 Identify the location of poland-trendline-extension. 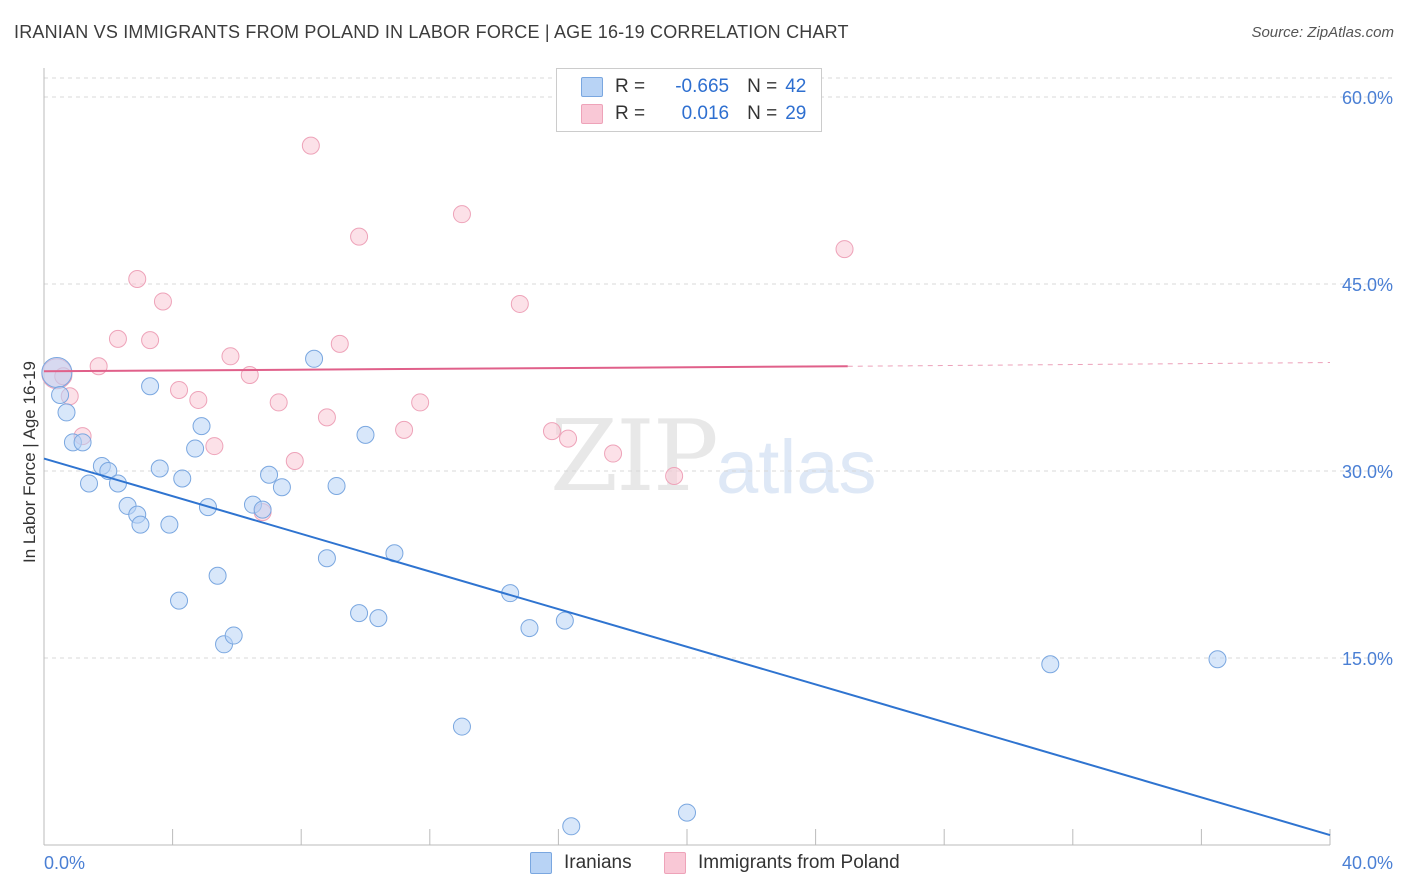
(1089, 364).